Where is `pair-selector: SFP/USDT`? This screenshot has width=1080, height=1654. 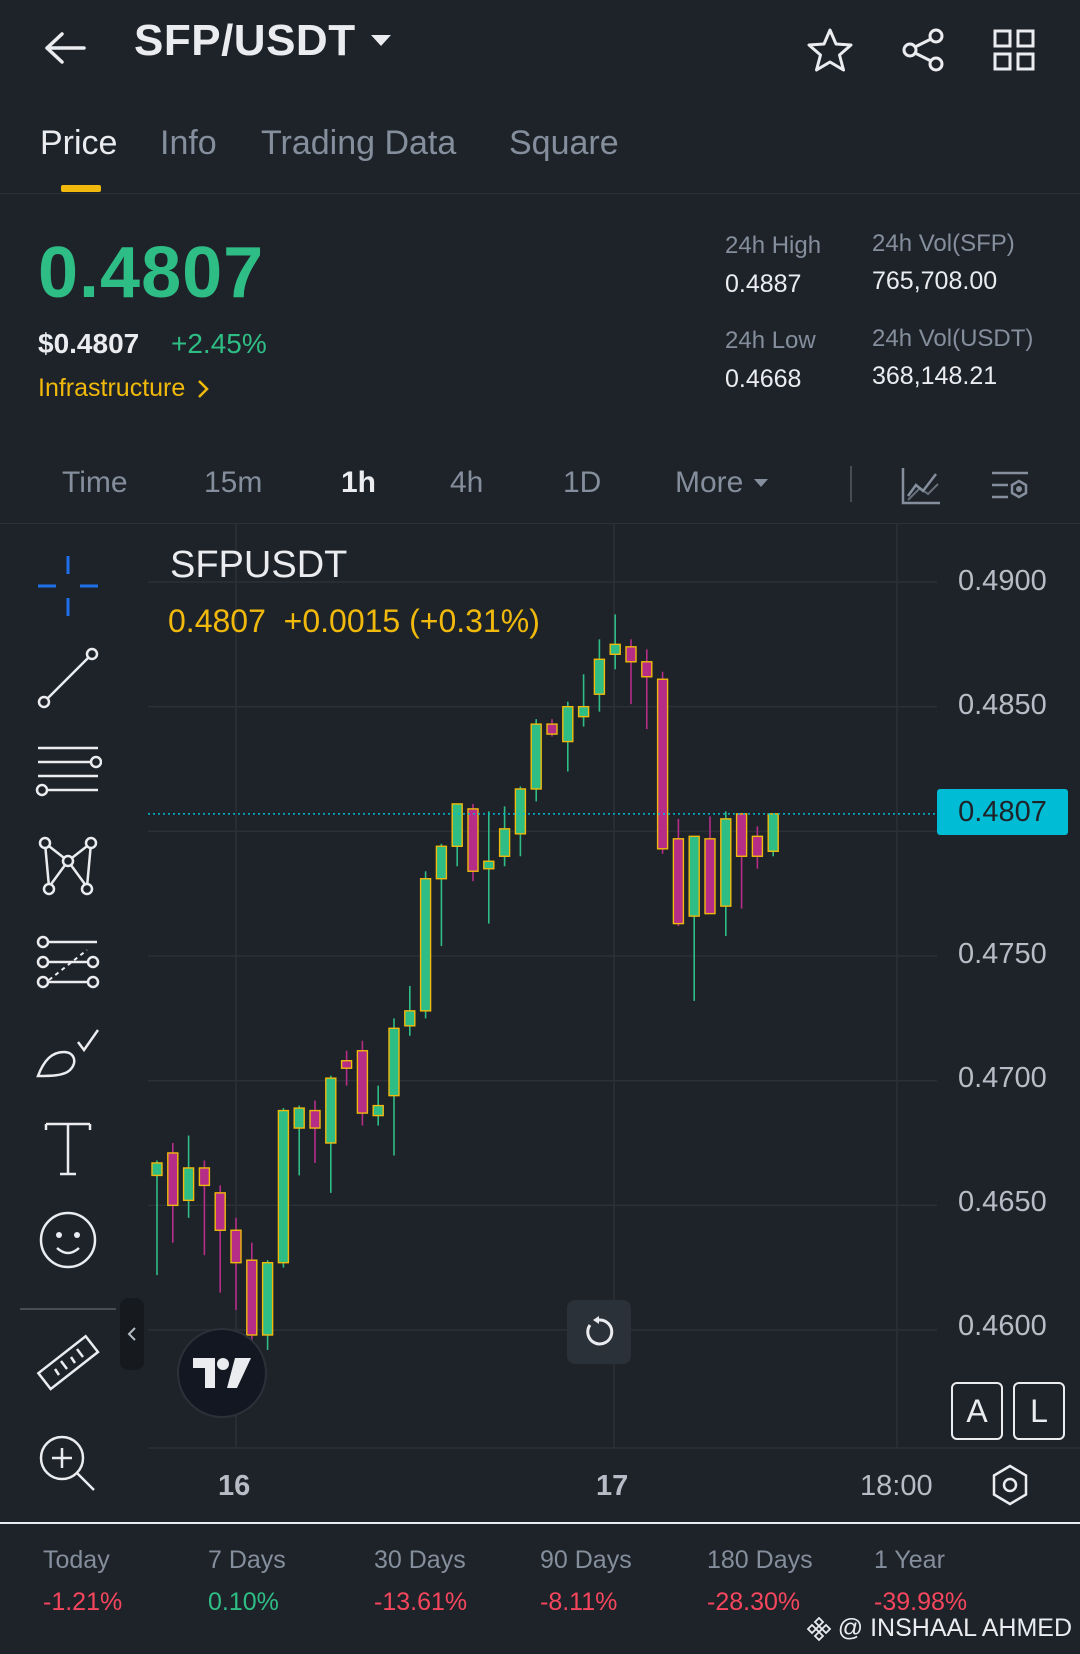
pair-selector: SFP/USDT is located at coordinates (263, 41).